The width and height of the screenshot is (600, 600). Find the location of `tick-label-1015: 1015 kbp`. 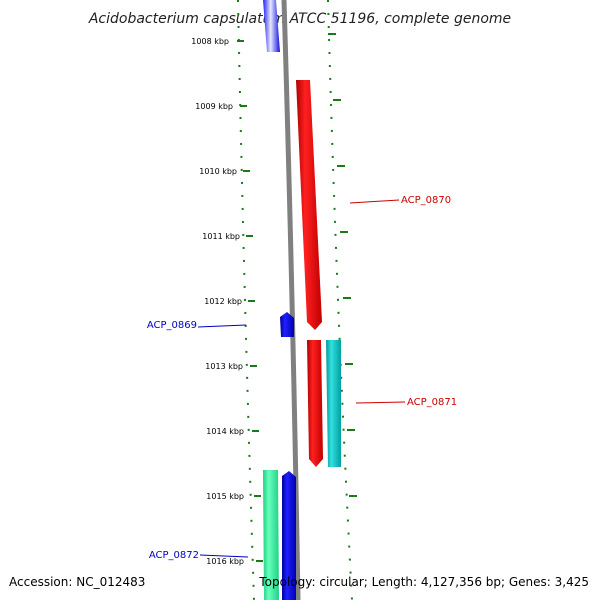

tick-label-1015: 1015 kbp is located at coordinates (225, 496).